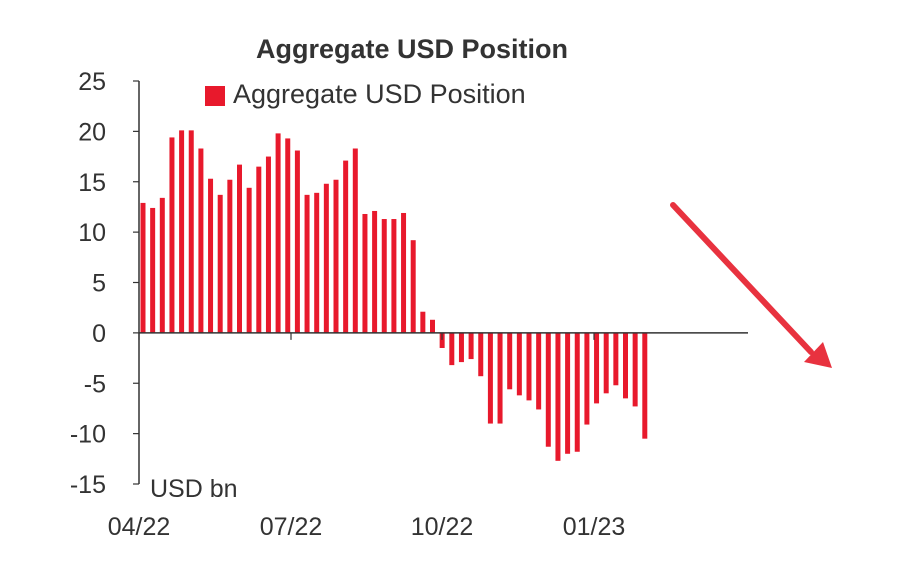 This screenshot has height=565, width=900. Describe the element at coordinates (92, 233) in the screenshot. I see `y-tick-label: 10` at that location.